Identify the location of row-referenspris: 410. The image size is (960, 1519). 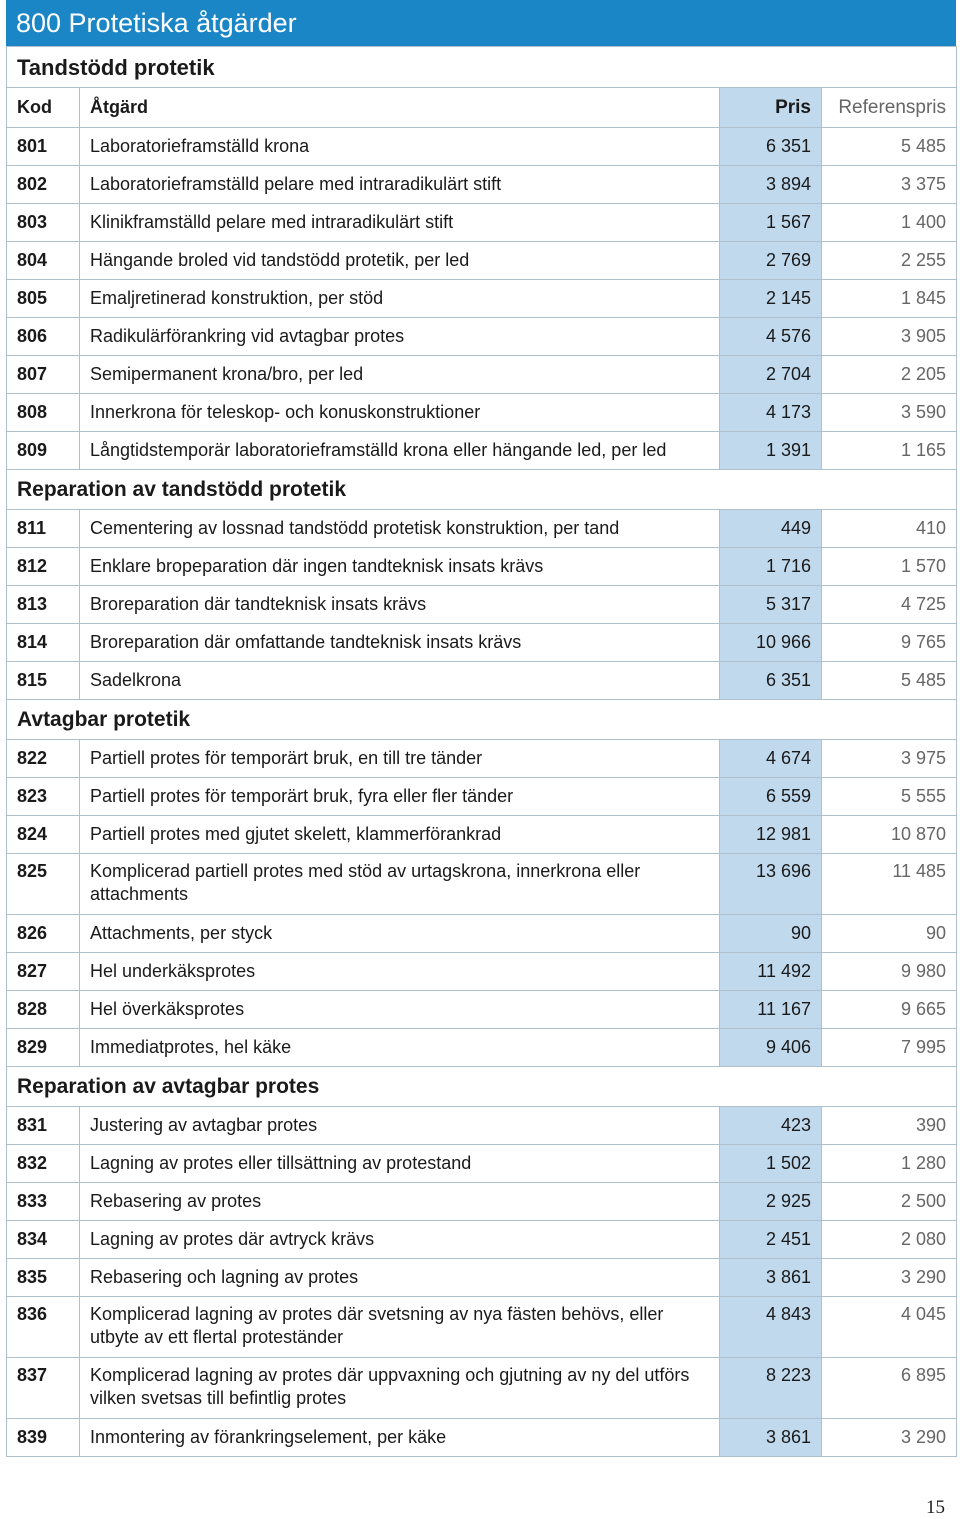
(889, 528).